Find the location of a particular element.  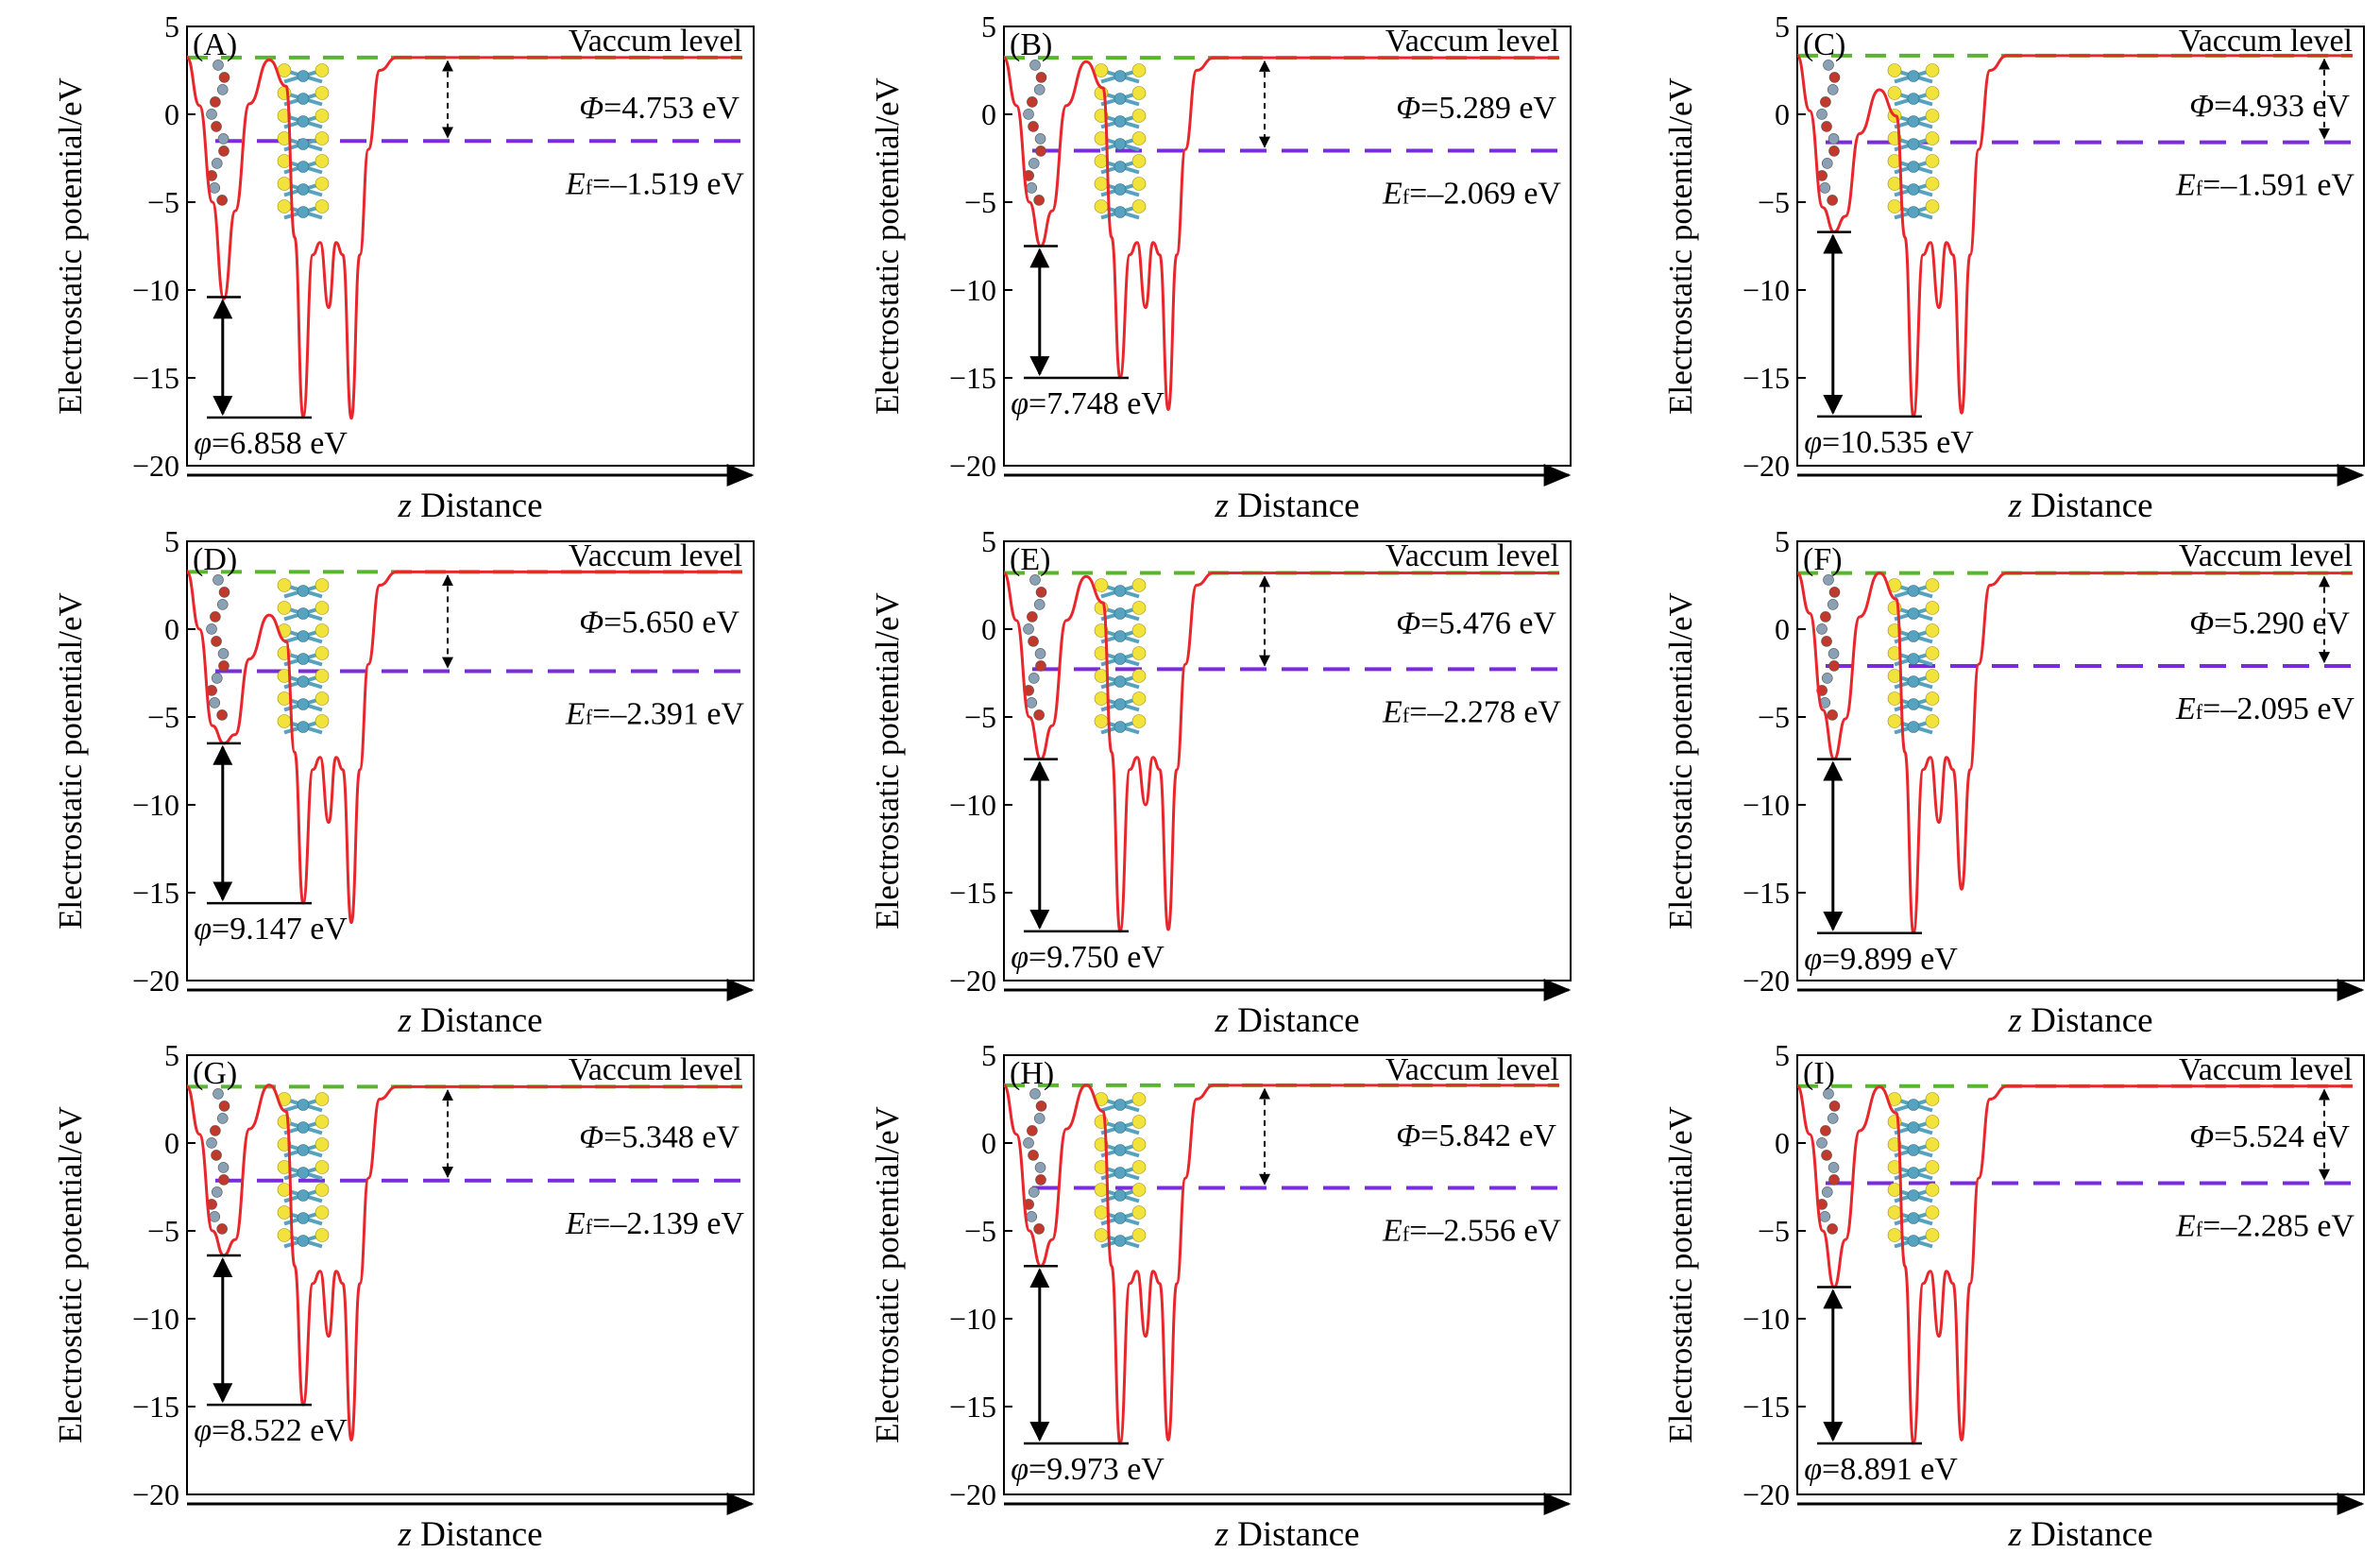

ef-value-label: Ef=–2.391 eV is located at coordinates (654, 713).